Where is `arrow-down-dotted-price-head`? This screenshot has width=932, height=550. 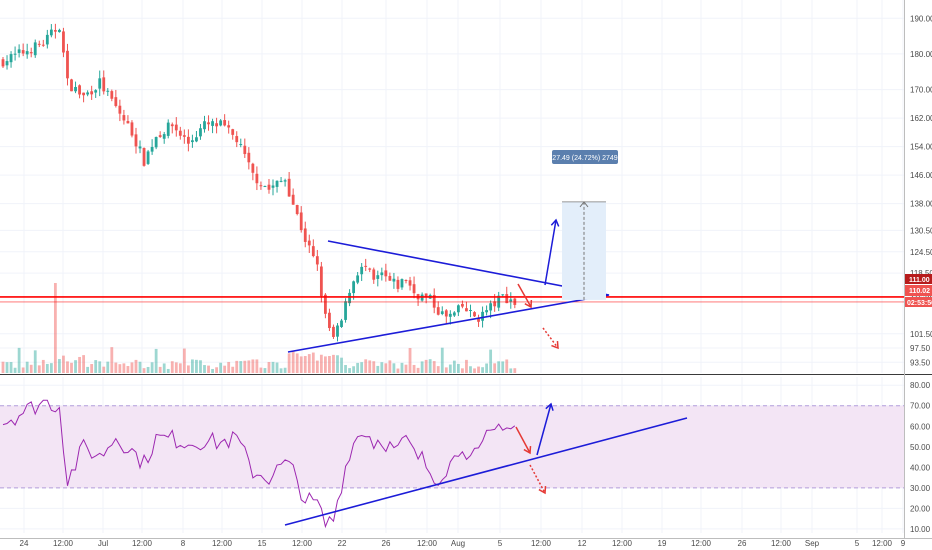
arrow-down-dotted-price-head is located at coordinates (555, 345).